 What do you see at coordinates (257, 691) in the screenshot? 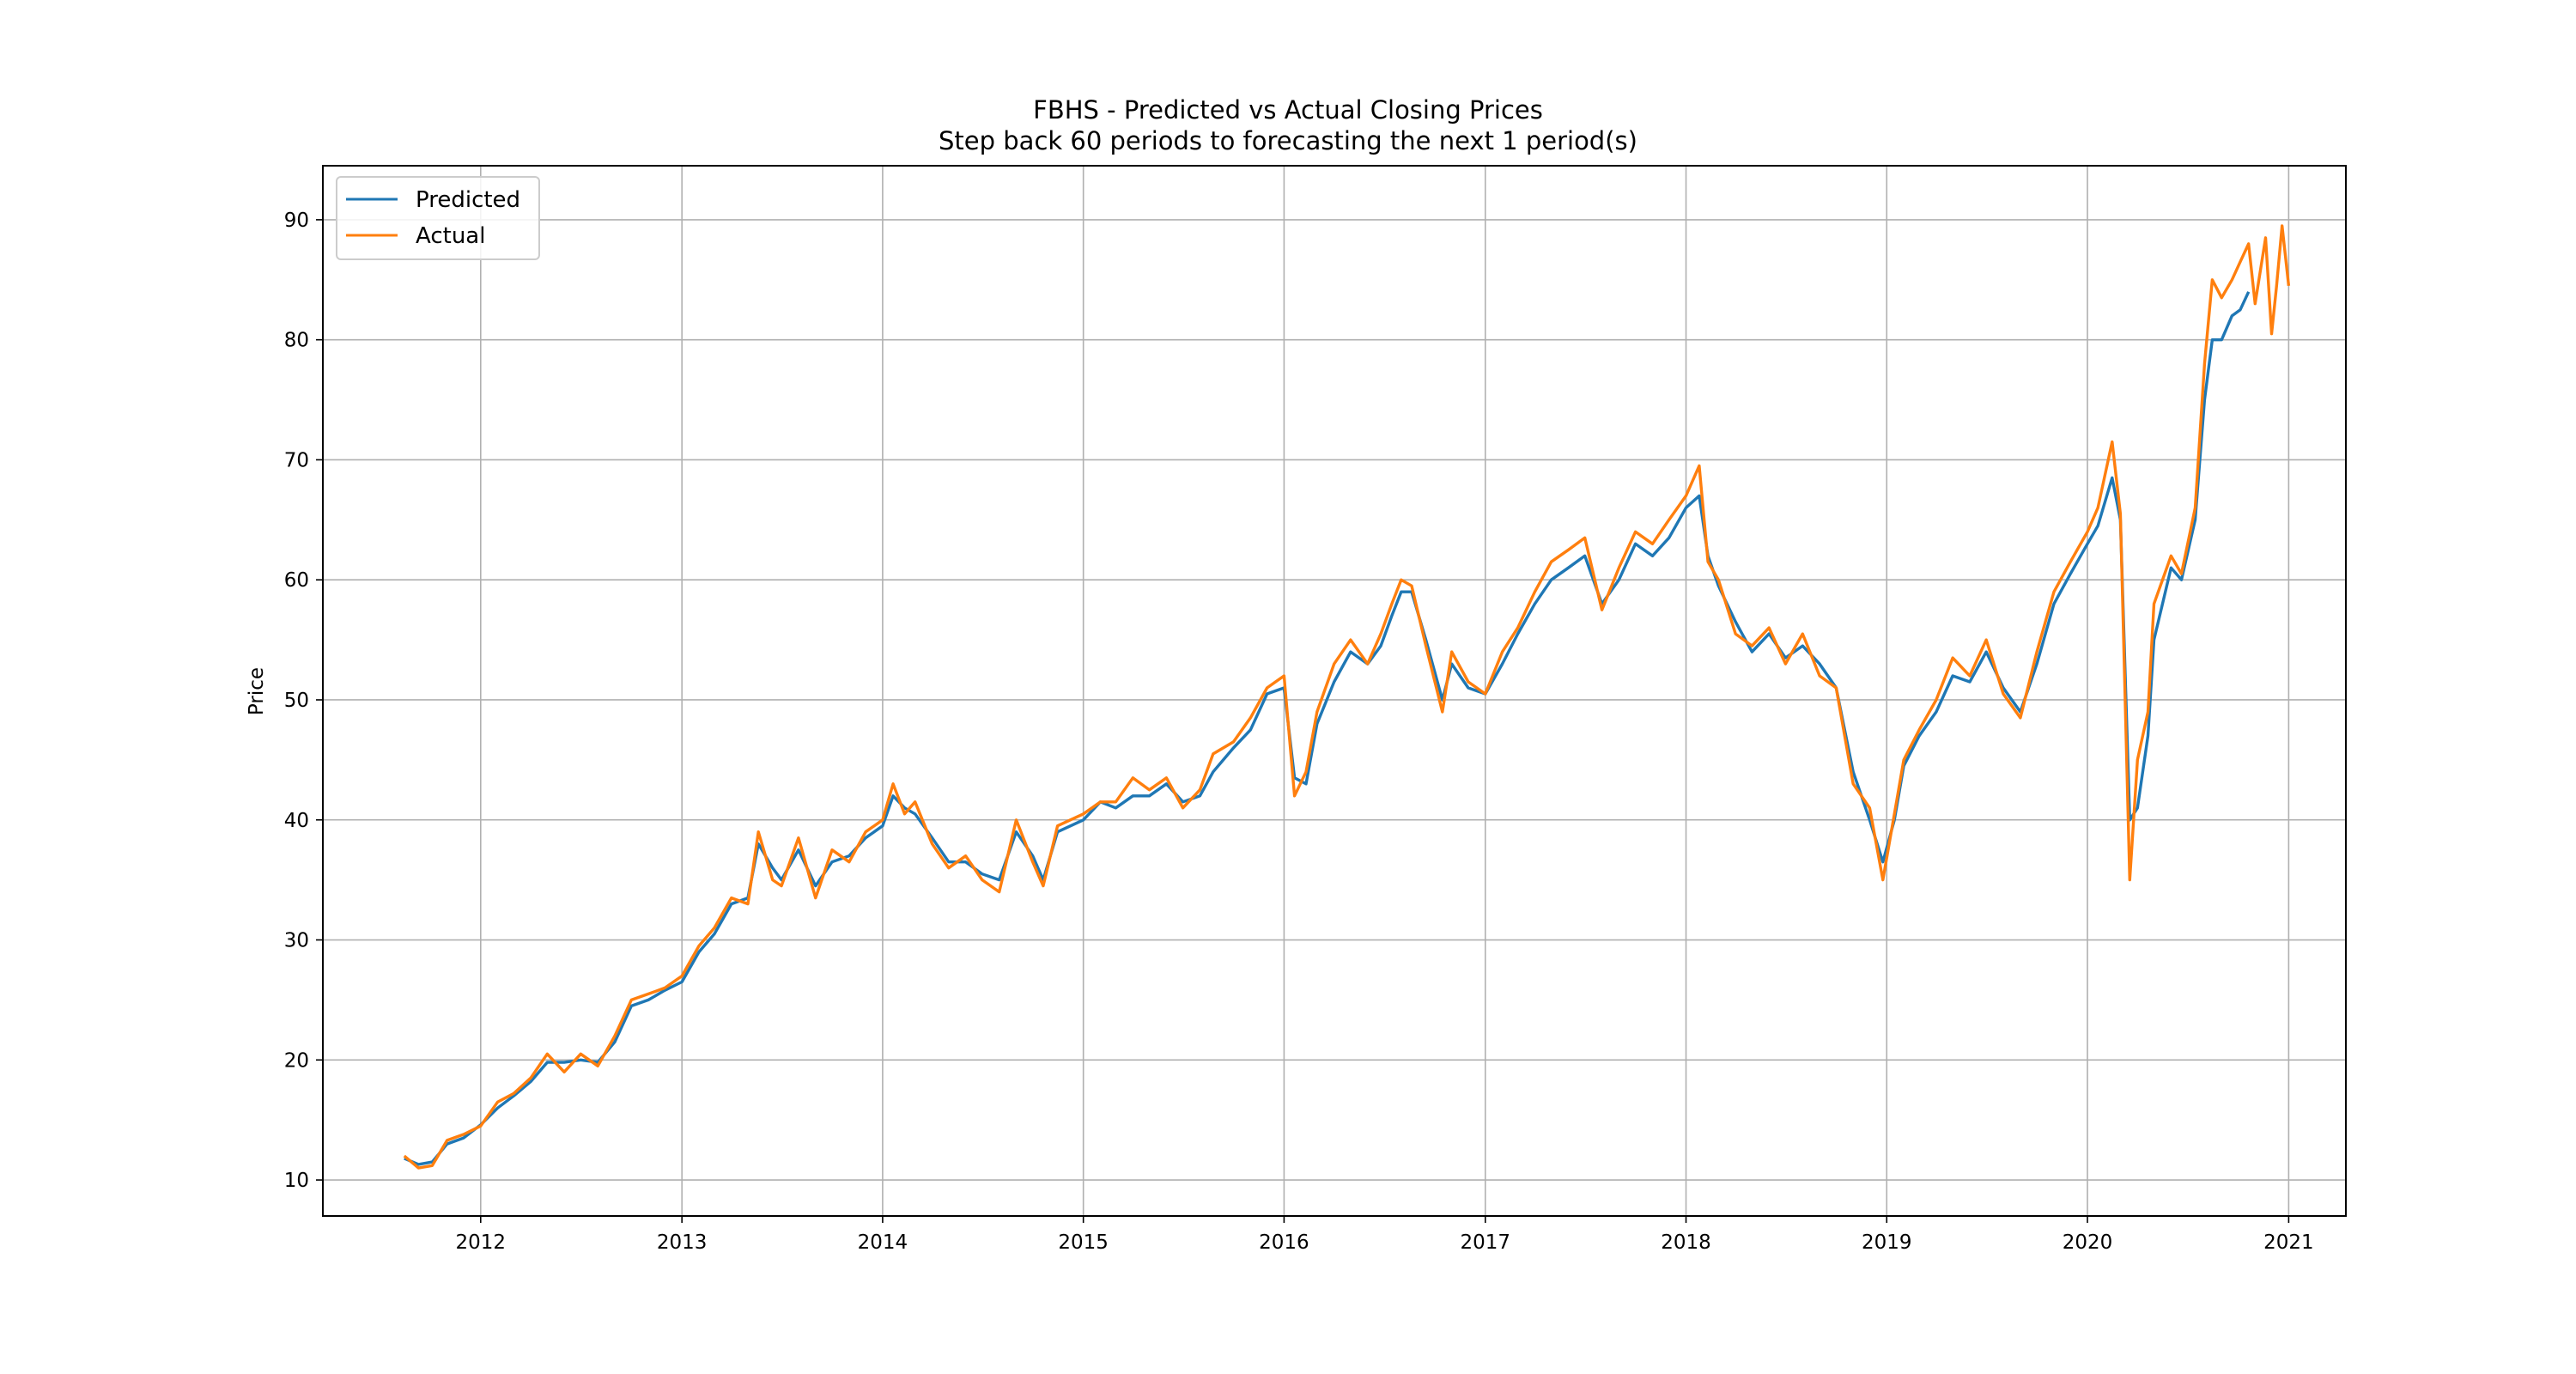
I see `y-axis-label: Price` at bounding box center [257, 691].